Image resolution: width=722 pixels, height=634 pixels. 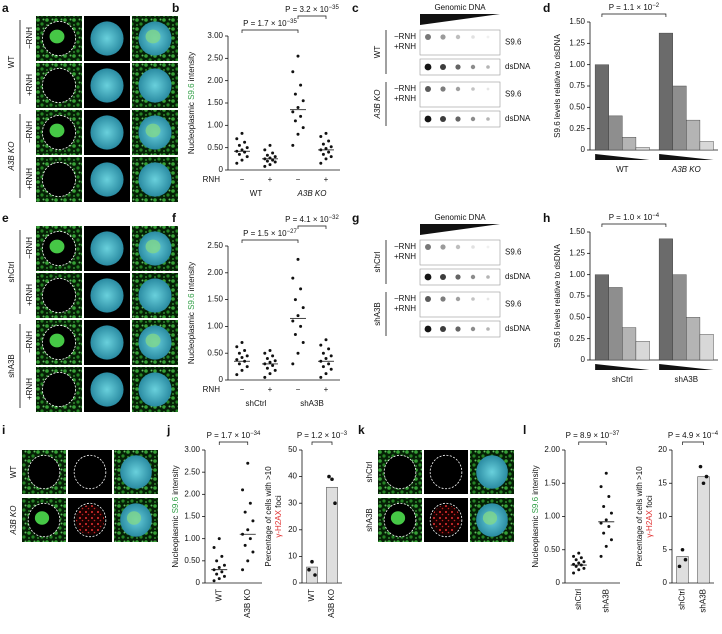 I want to click on group-label: shA3B, so click(x=312, y=403).